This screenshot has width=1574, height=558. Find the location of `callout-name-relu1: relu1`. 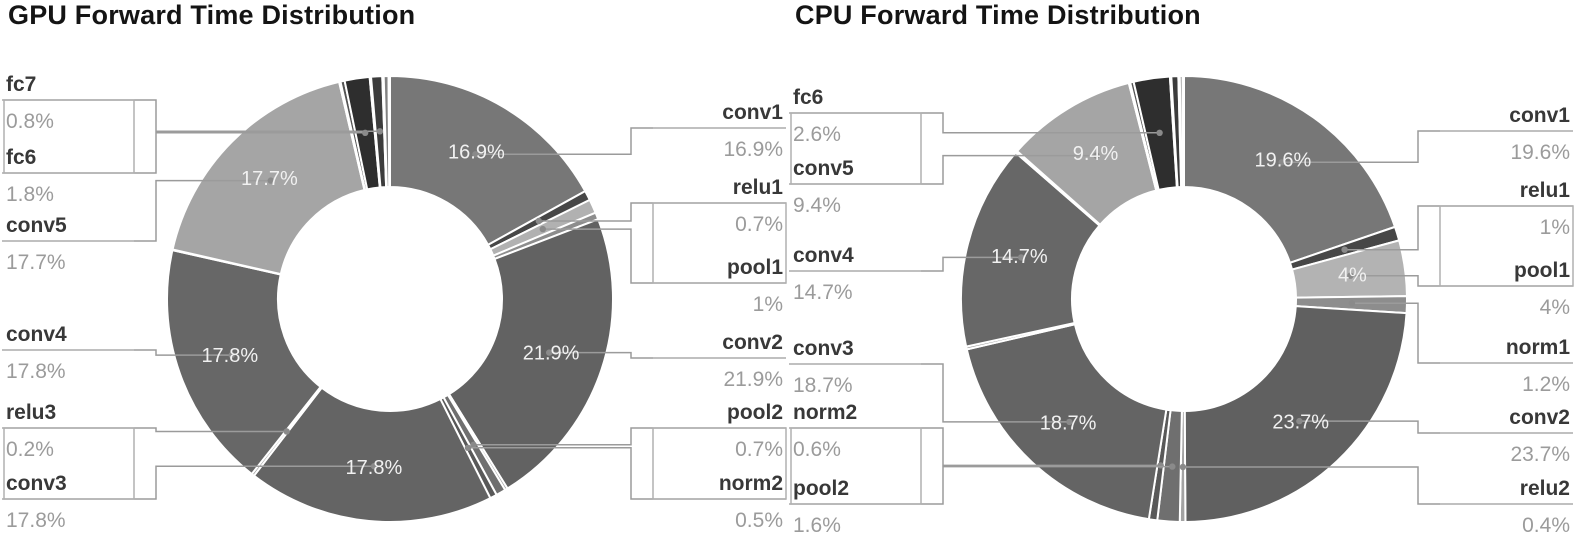

callout-name-relu1: relu1 is located at coordinates (757, 187).